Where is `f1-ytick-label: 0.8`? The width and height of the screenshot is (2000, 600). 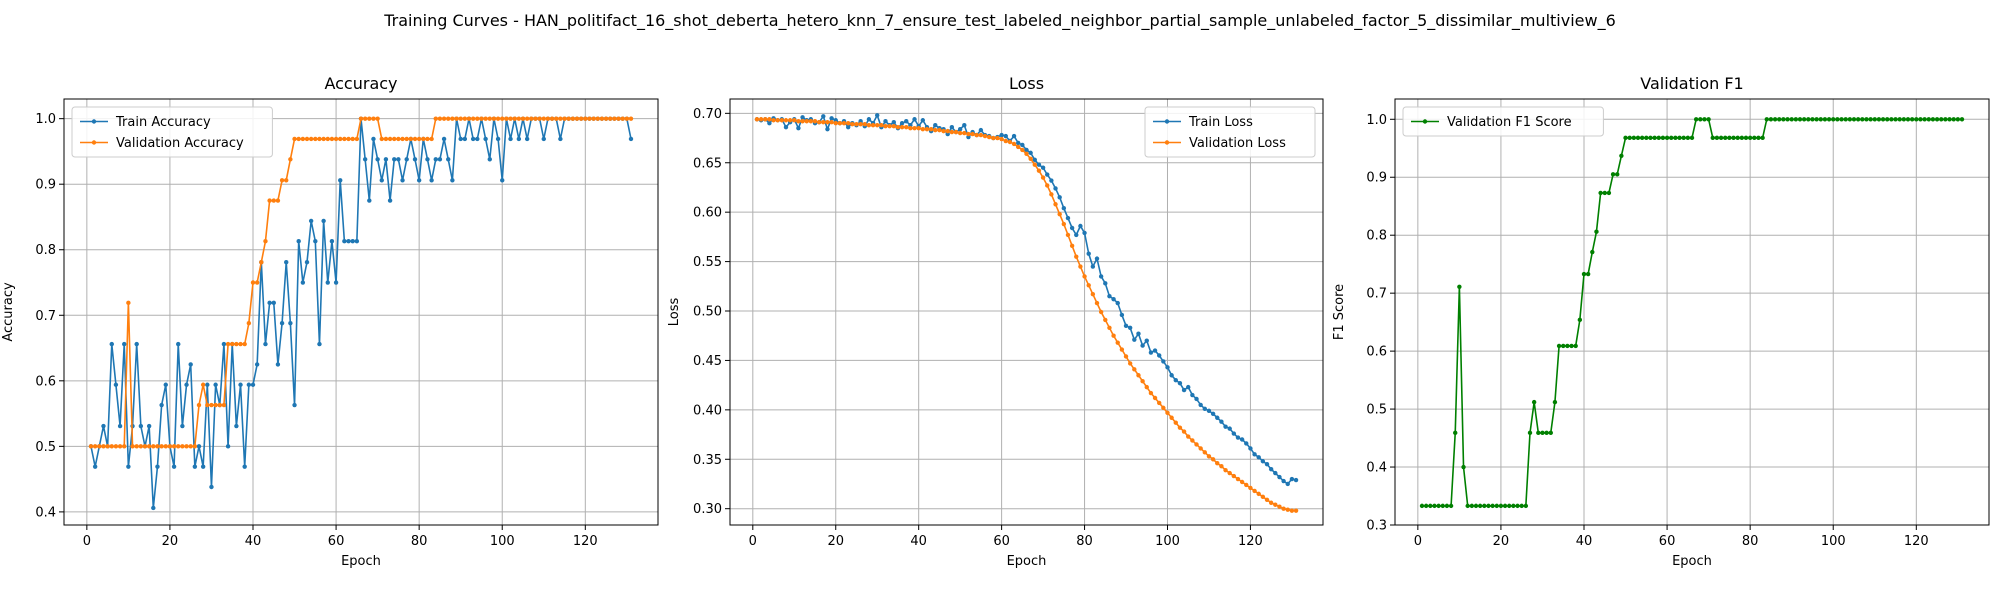
f1-ytick-label: 0.8 is located at coordinates (1376, 236).